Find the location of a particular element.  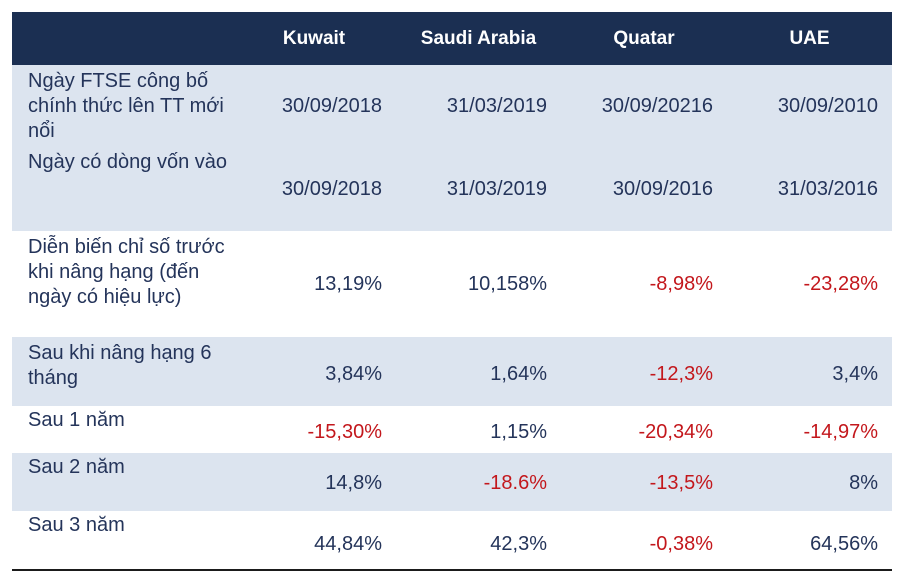

header-quatar: Quatar is located at coordinates (644, 38).